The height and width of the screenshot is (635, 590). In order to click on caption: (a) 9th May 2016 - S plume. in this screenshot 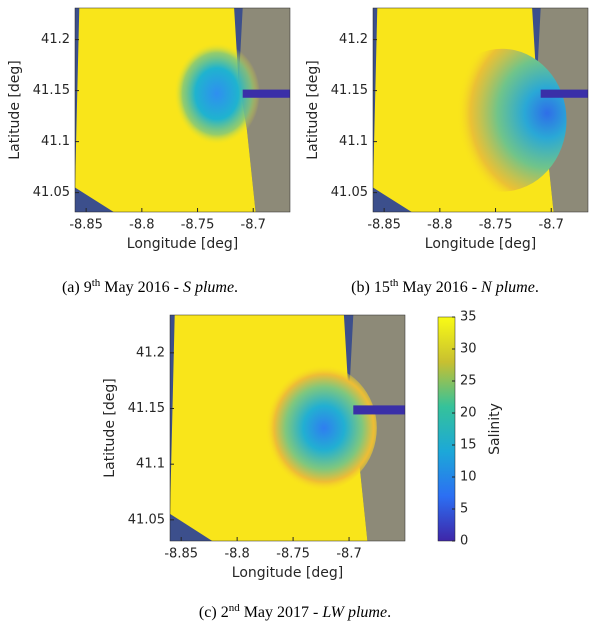, I will do `click(150, 287)`.